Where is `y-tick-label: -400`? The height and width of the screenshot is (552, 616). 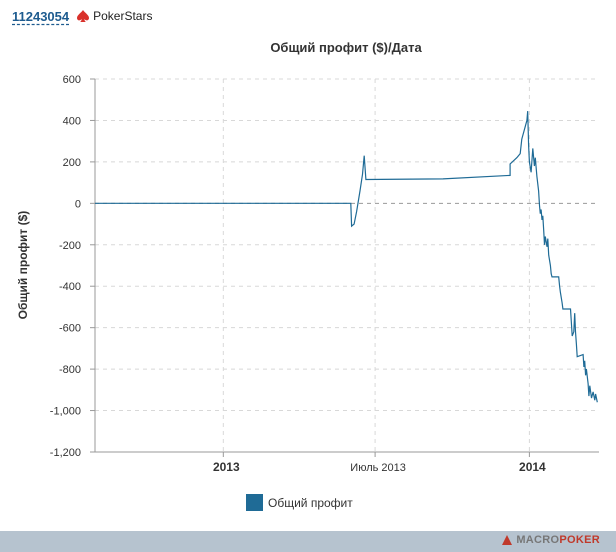 y-tick-label: -400 is located at coordinates (70, 287).